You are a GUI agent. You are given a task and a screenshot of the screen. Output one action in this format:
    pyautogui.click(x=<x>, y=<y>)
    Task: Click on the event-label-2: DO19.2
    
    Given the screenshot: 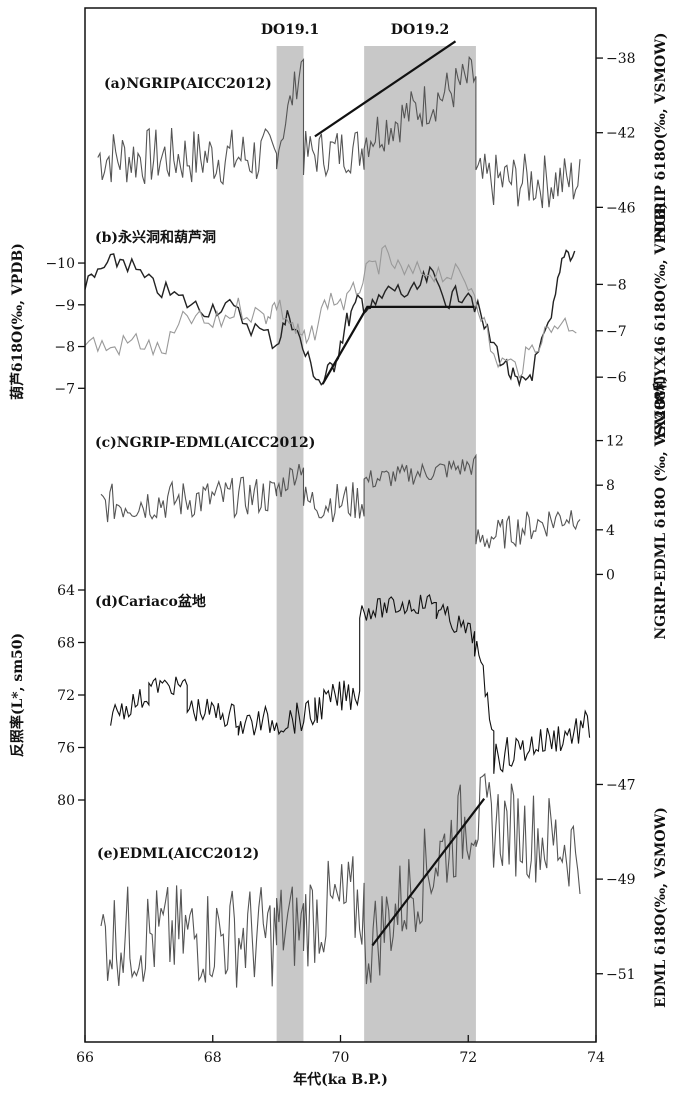 What is the action you would take?
    pyautogui.click(x=420, y=30)
    